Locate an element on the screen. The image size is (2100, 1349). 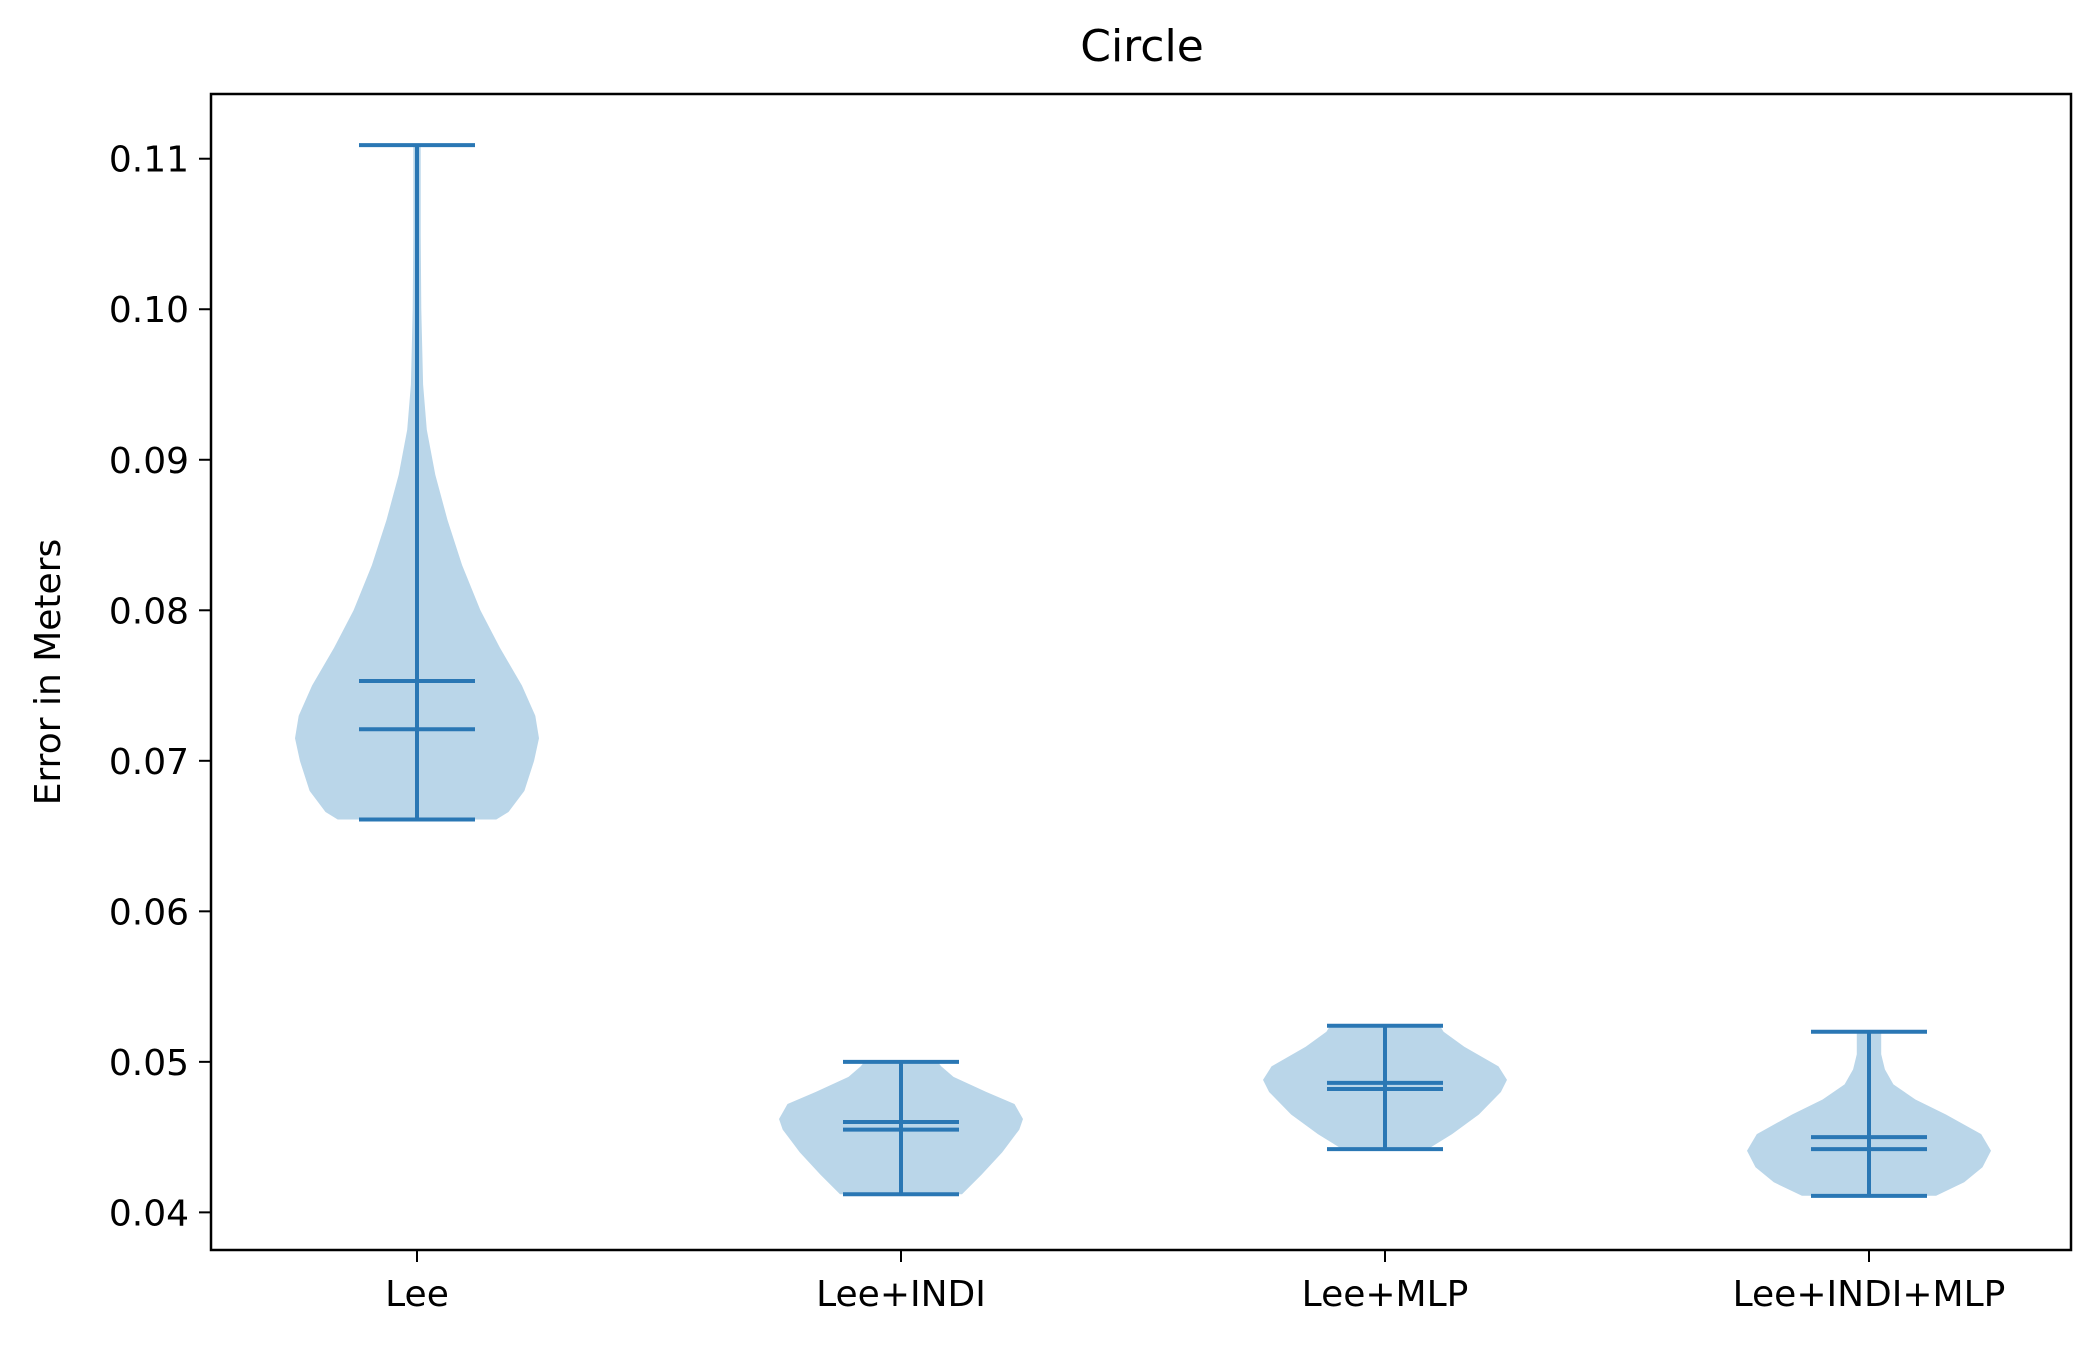
violin-lee-indi is located at coordinates (901, 1128).